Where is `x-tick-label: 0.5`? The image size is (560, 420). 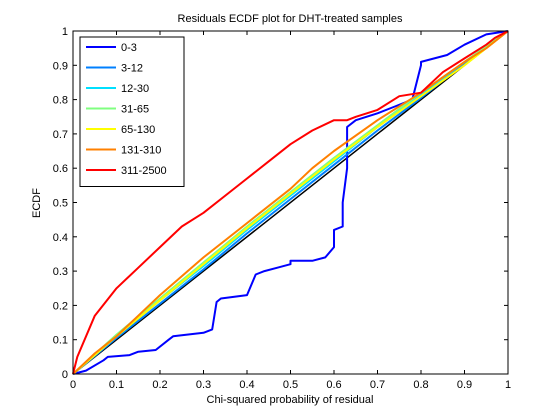
x-tick-label: 0.5 is located at coordinates (290, 385).